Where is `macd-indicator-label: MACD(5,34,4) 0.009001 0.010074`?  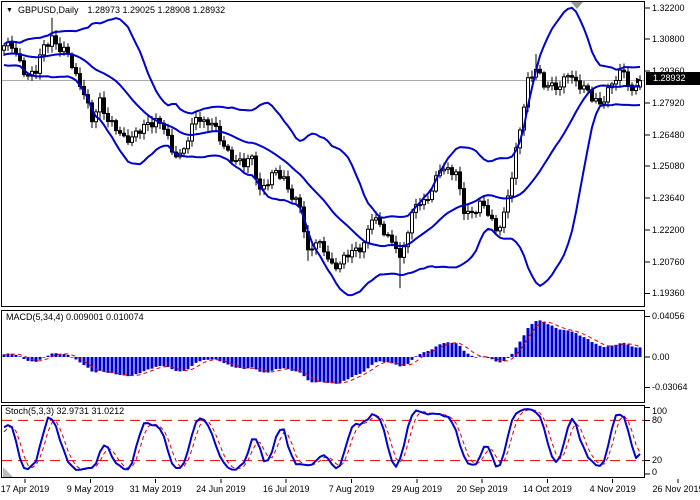
macd-indicator-label: MACD(5,34,4) 0.009001 0.010074 is located at coordinates (75, 317).